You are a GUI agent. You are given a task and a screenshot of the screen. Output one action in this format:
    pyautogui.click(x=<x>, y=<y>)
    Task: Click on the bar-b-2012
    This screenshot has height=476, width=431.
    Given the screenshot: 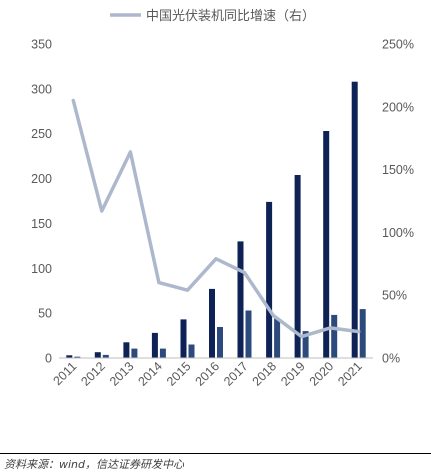 What is the action you would take?
    pyautogui.click(x=105, y=356)
    